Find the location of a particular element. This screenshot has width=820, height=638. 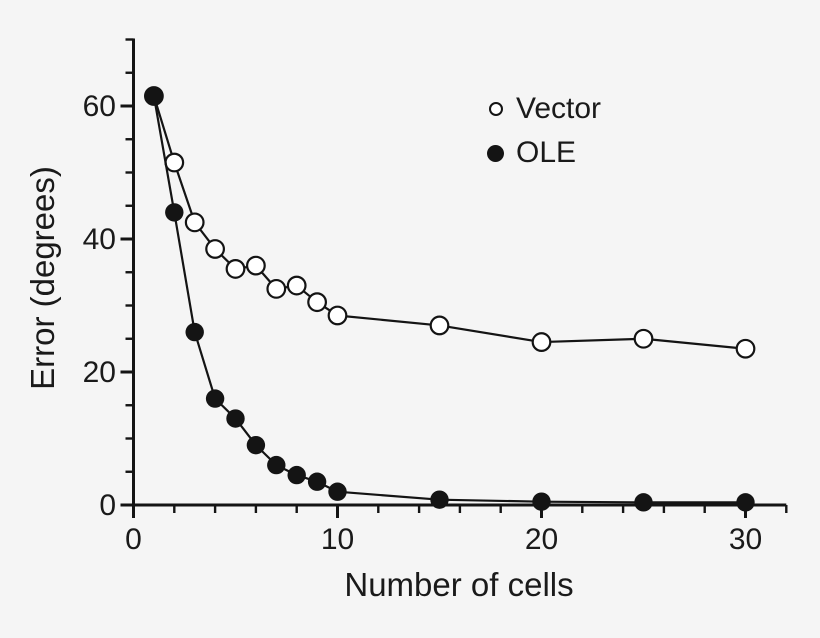

open-circle-icon is located at coordinates (501, 109).